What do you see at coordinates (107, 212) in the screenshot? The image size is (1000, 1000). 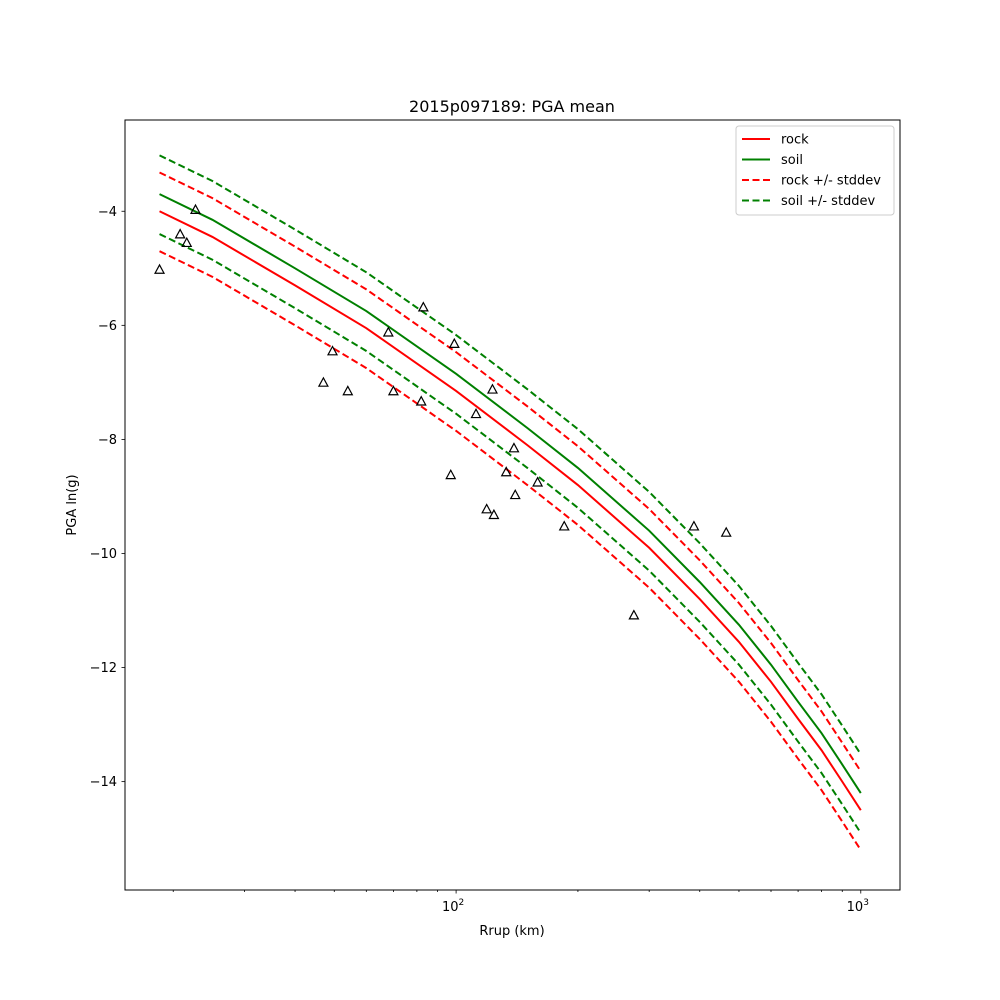 I see `y-tick-label: −4` at bounding box center [107, 212].